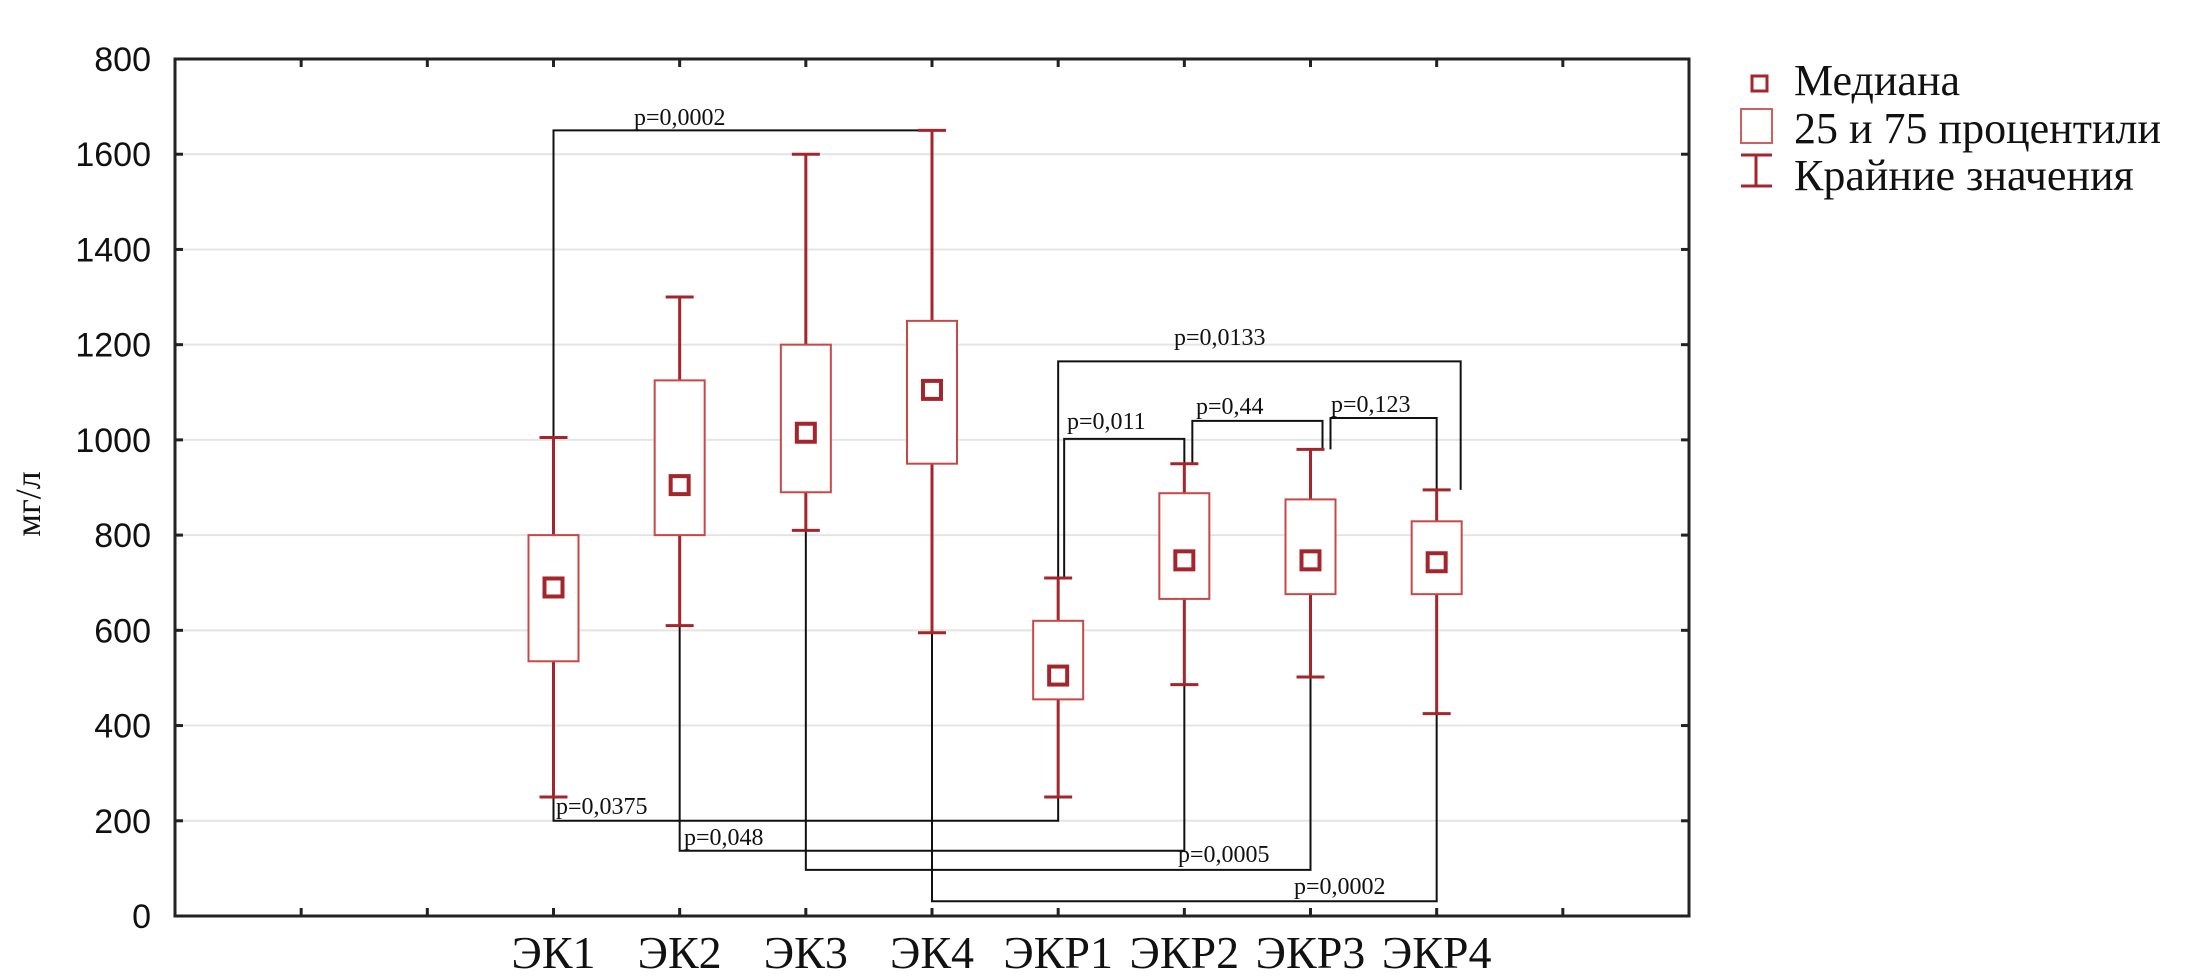  What do you see at coordinates (1756, 126) in the screenshot?
I see `legend-box-icon` at bounding box center [1756, 126].